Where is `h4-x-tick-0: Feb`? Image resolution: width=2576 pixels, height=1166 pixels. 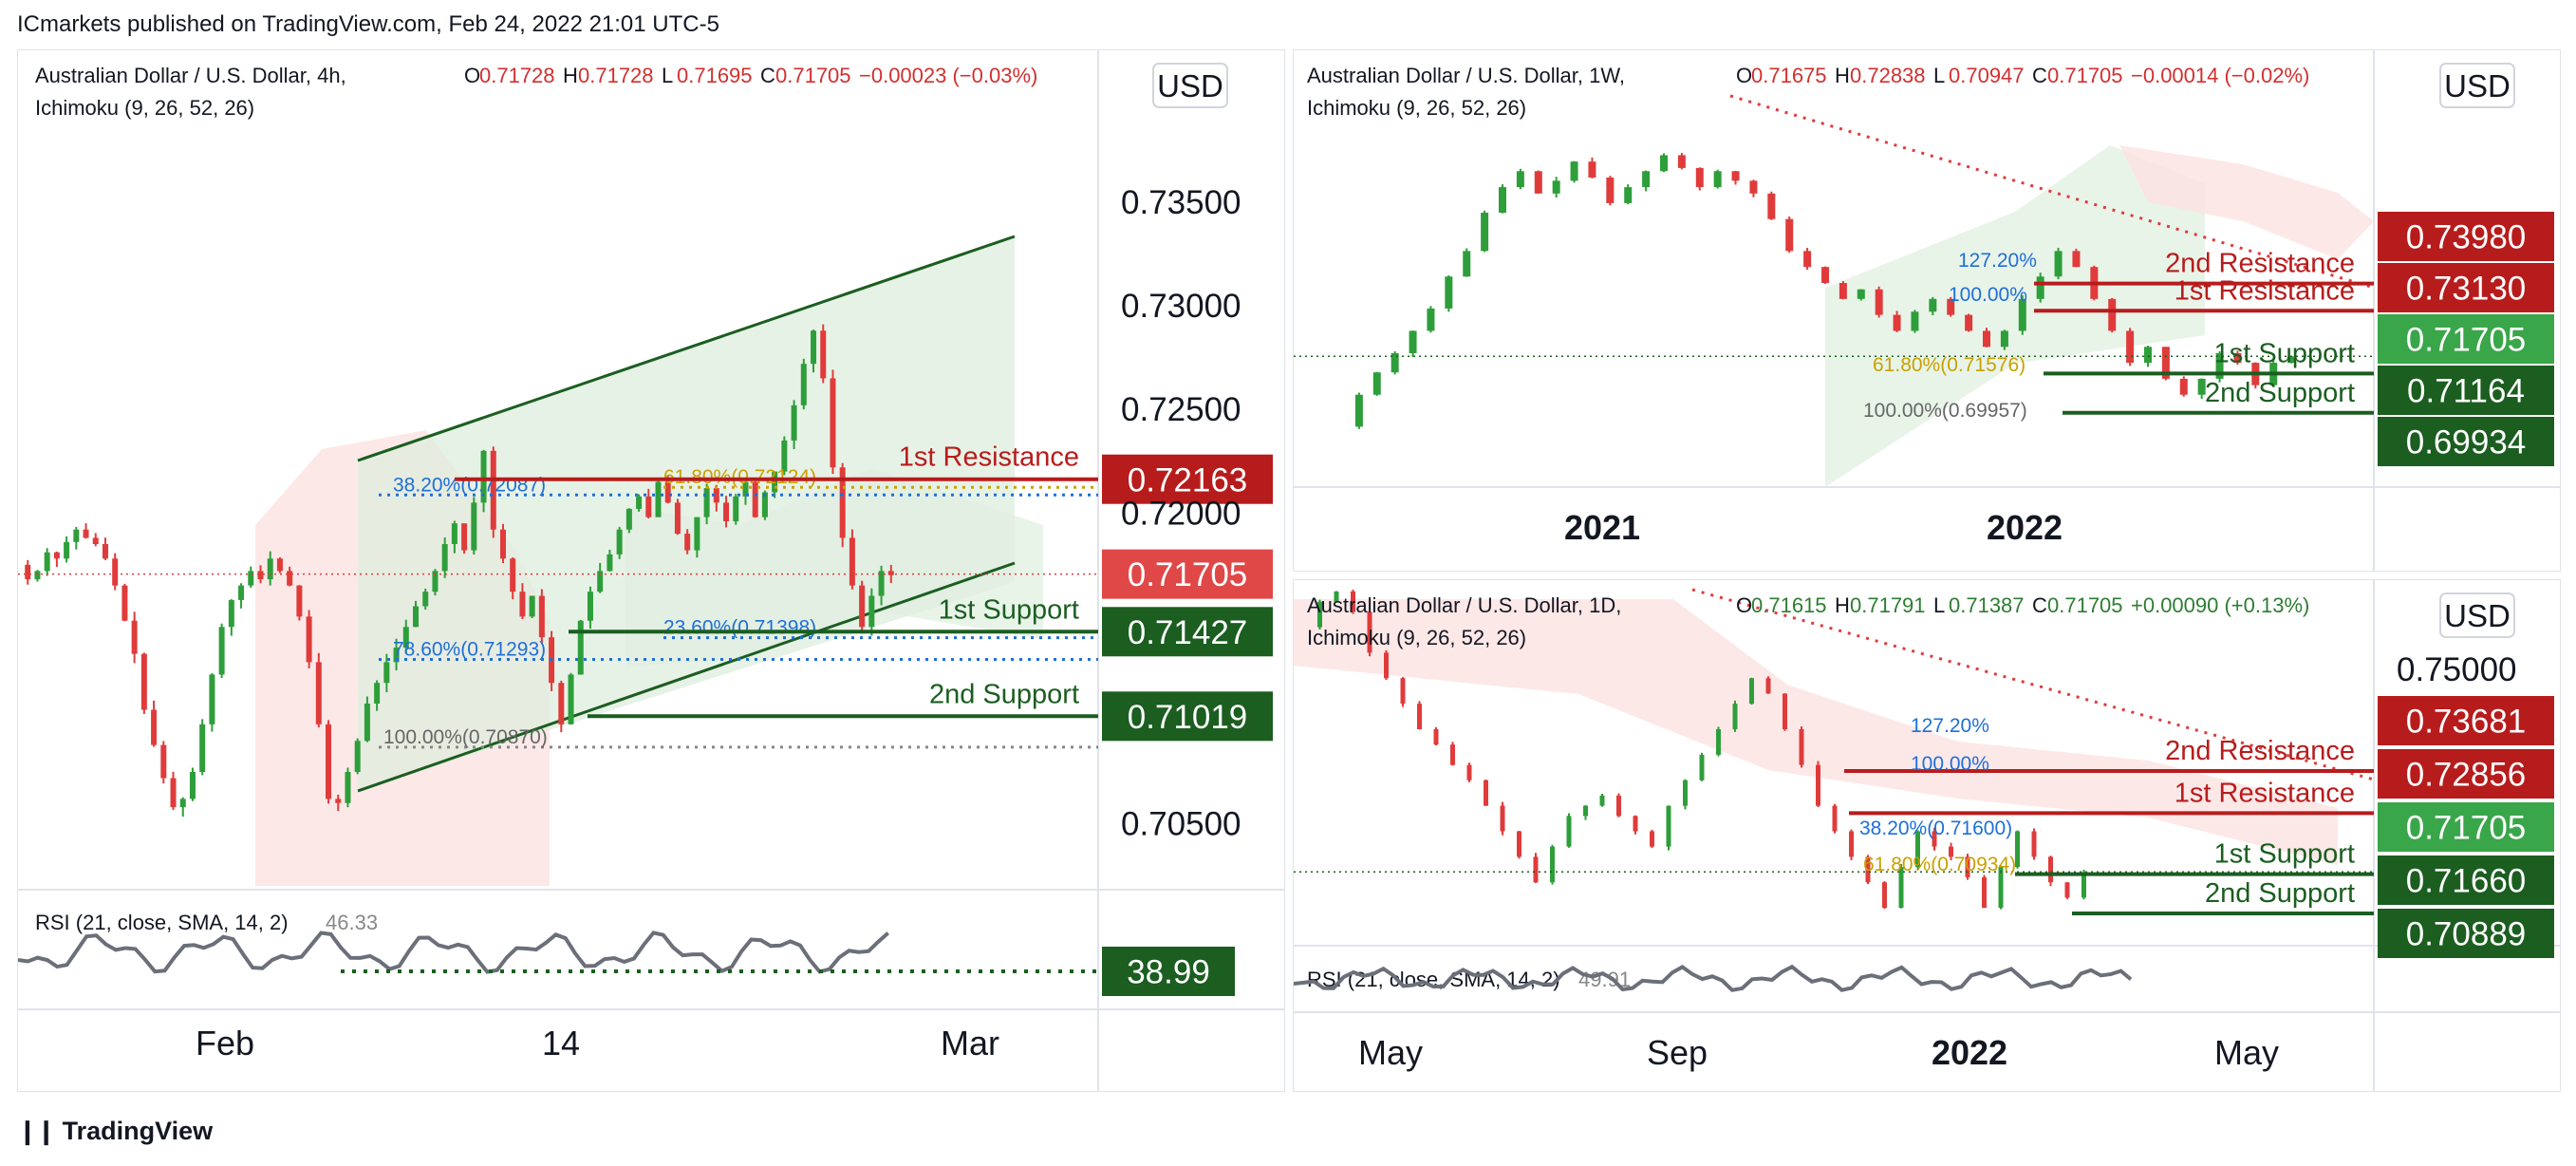 h4-x-tick-0: Feb is located at coordinates (225, 1043).